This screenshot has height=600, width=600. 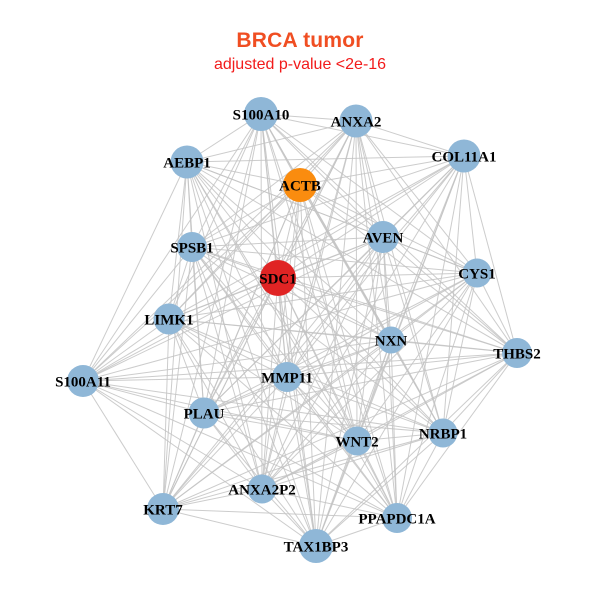 What do you see at coordinates (339, 358) in the screenshot?
I see `edge-nxn-mmp11` at bounding box center [339, 358].